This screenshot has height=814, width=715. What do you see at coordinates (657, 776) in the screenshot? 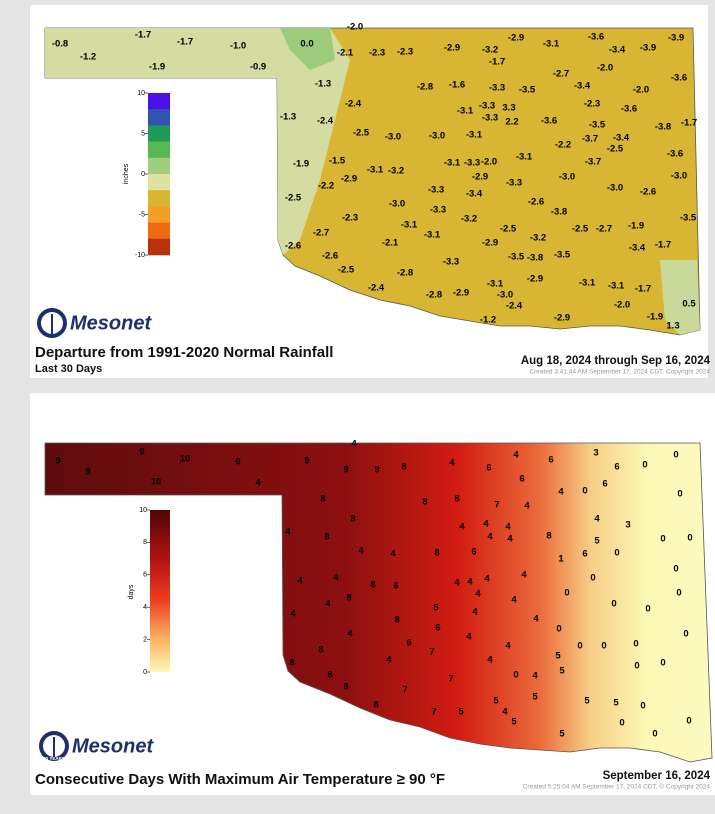
I see `date-range: September 16, 2024` at bounding box center [657, 776].